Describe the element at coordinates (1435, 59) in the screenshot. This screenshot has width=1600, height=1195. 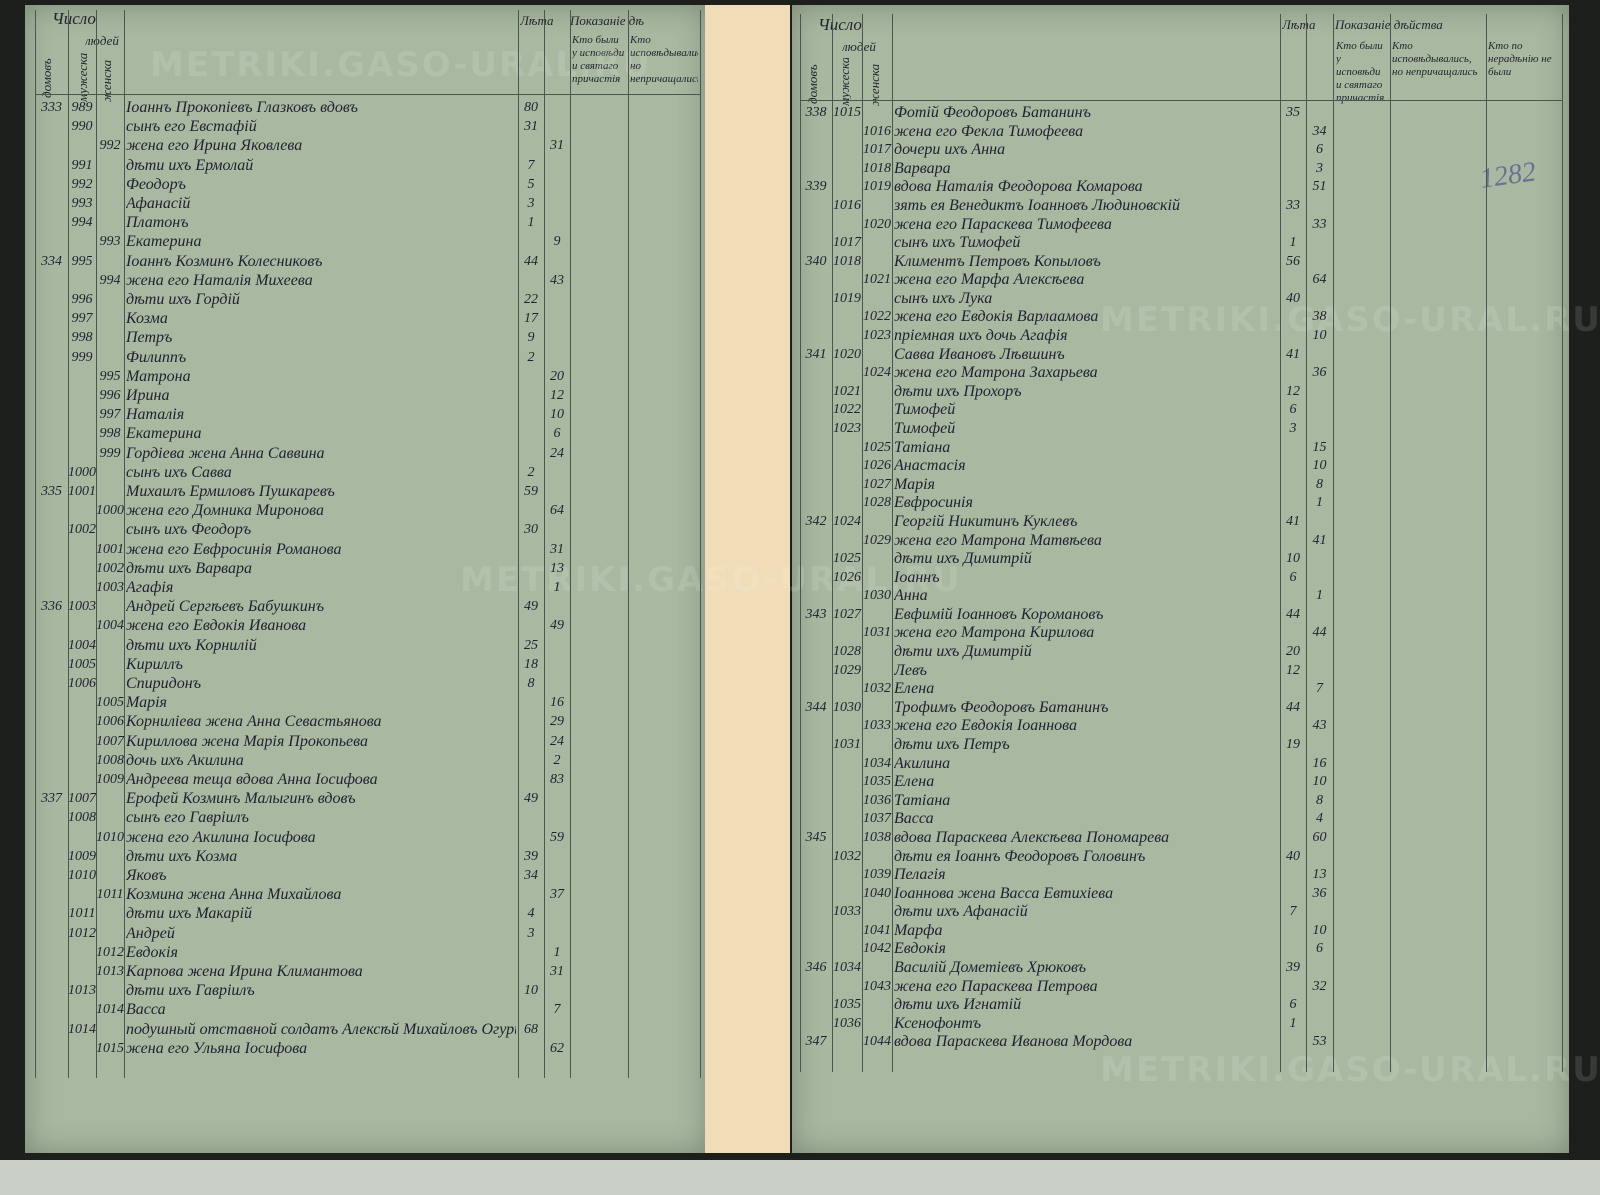
I see `header-col2: Кто исповѣдывались, но непричащались` at that location.